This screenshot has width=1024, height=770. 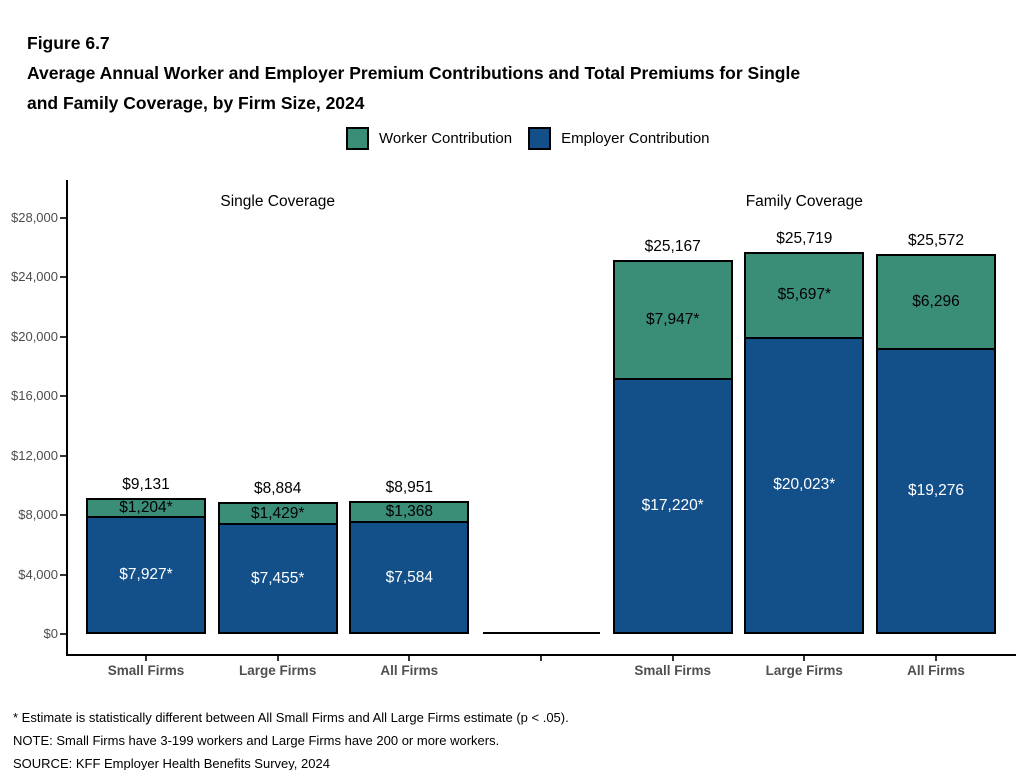 What do you see at coordinates (409, 511) in the screenshot?
I see `worker-contribution-segment: $1,368` at bounding box center [409, 511].